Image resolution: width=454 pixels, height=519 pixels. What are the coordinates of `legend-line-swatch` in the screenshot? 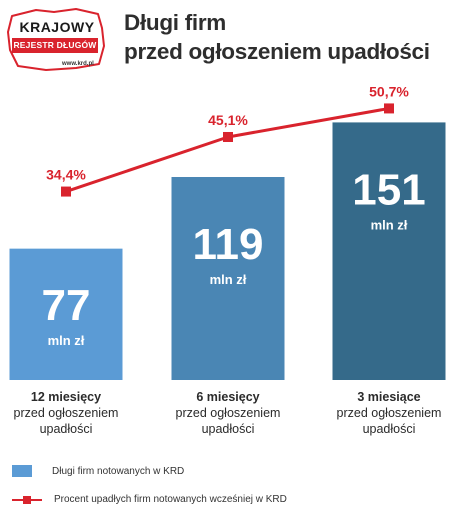 It's located at (27, 500).